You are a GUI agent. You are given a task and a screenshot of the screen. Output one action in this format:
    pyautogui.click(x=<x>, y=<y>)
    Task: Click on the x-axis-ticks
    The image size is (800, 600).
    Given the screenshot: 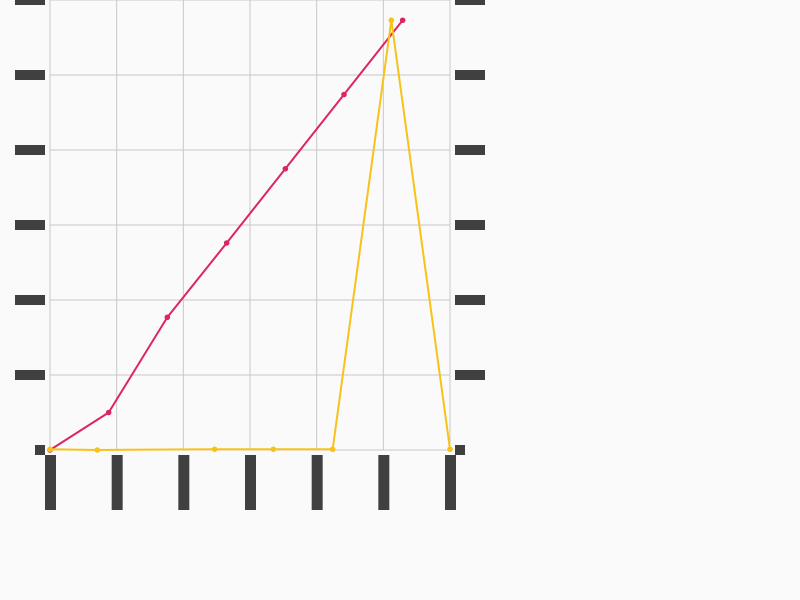 What is the action you would take?
    pyautogui.click(x=250, y=482)
    